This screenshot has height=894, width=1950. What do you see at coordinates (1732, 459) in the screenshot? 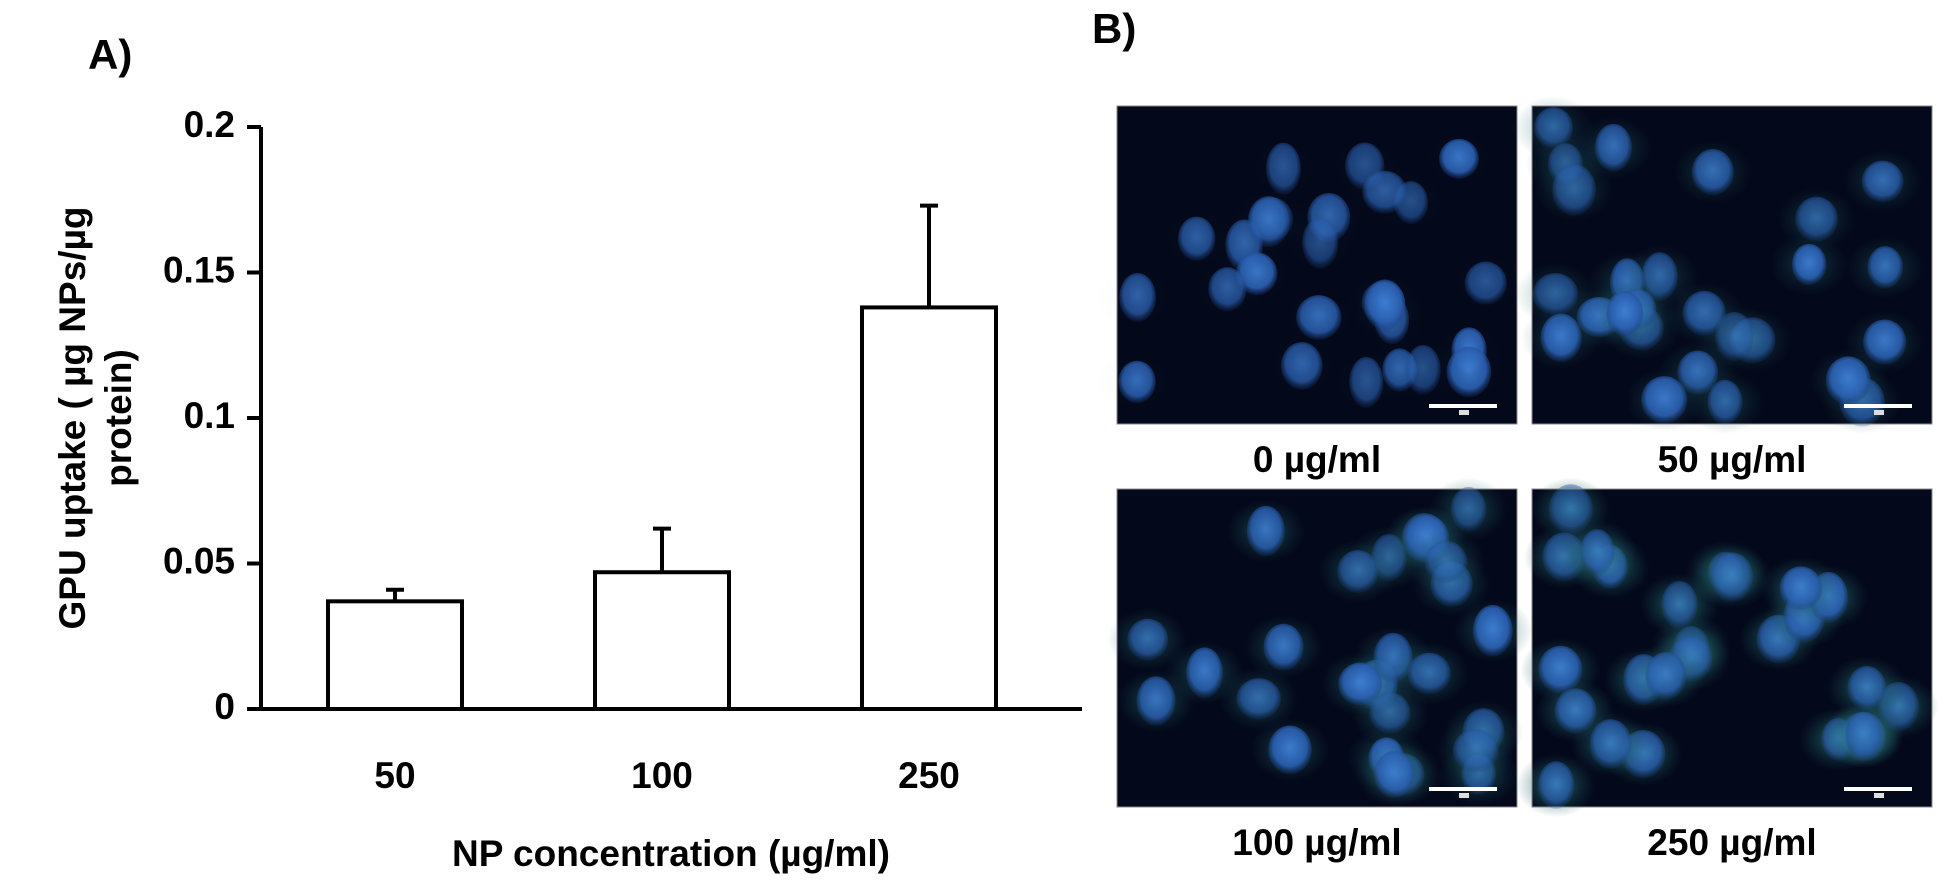
I see `micrograph-caption: 50 µg/ml` at bounding box center [1732, 459].